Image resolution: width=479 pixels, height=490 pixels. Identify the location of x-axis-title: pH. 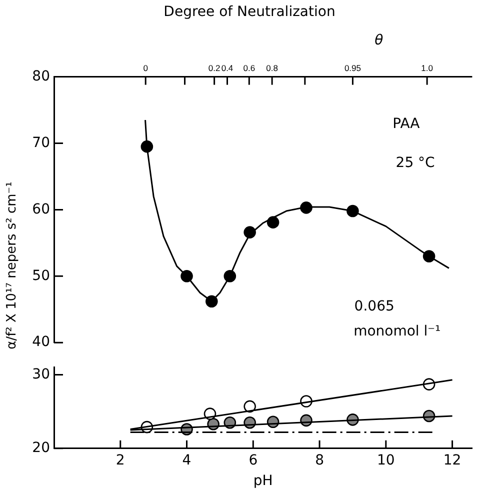
(263, 481).